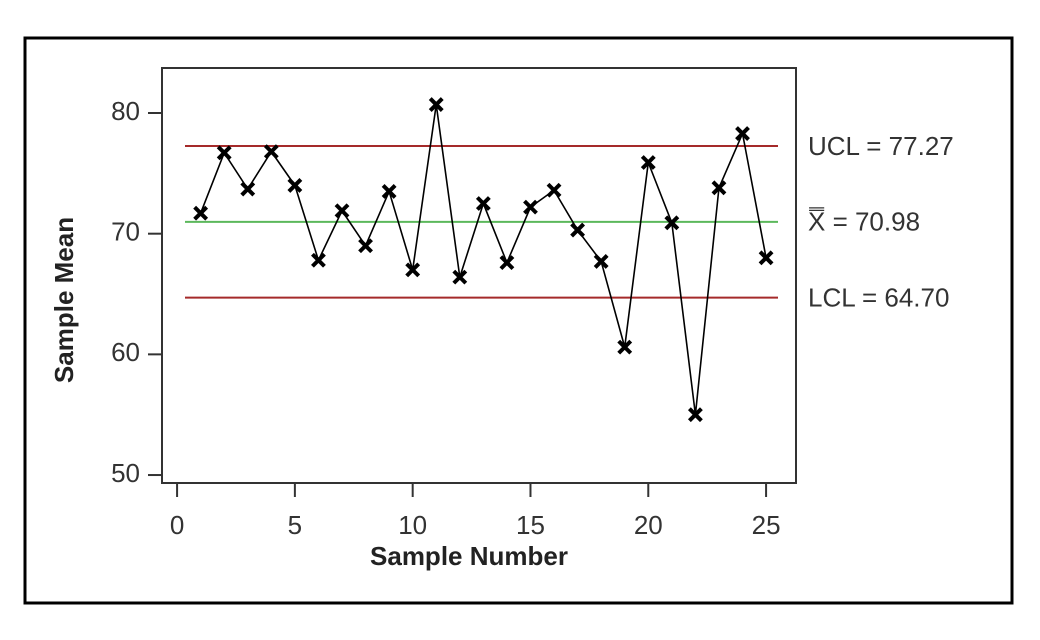 The image size is (1040, 640). Describe the element at coordinates (881, 146) in the screenshot. I see `control-line-label: UCL = 77.27` at that location.